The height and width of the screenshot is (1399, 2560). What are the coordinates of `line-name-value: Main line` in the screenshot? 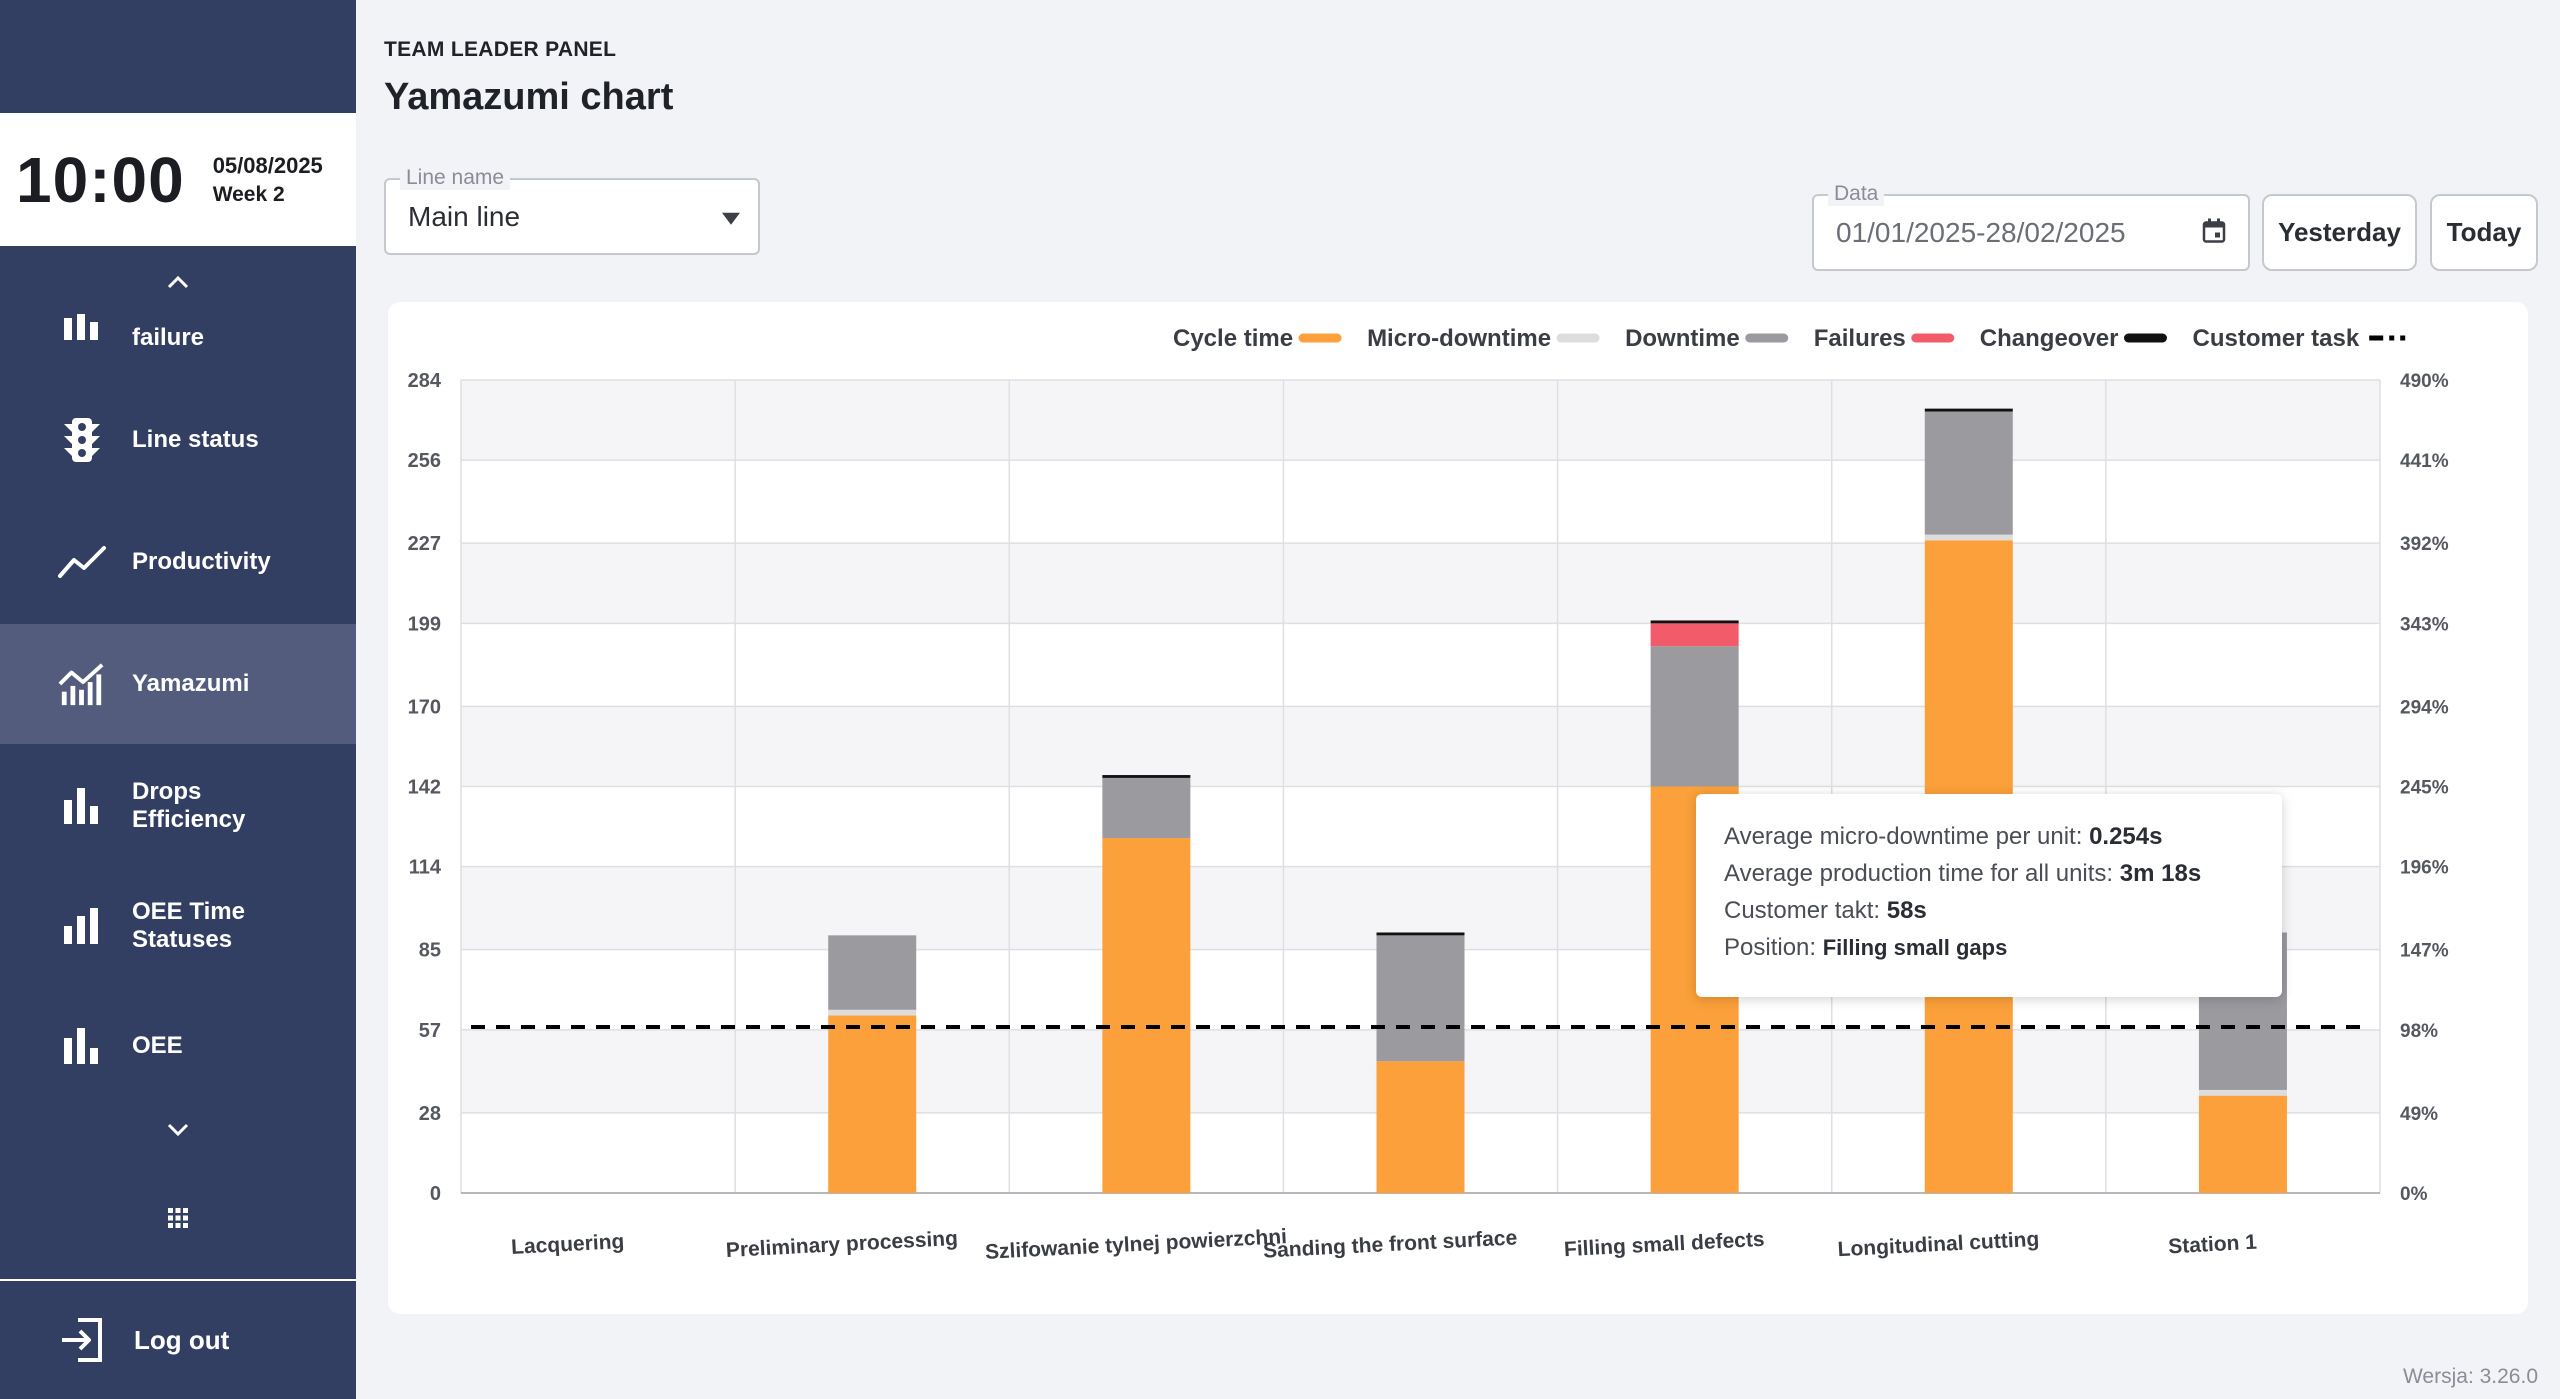 It's located at (464, 216).